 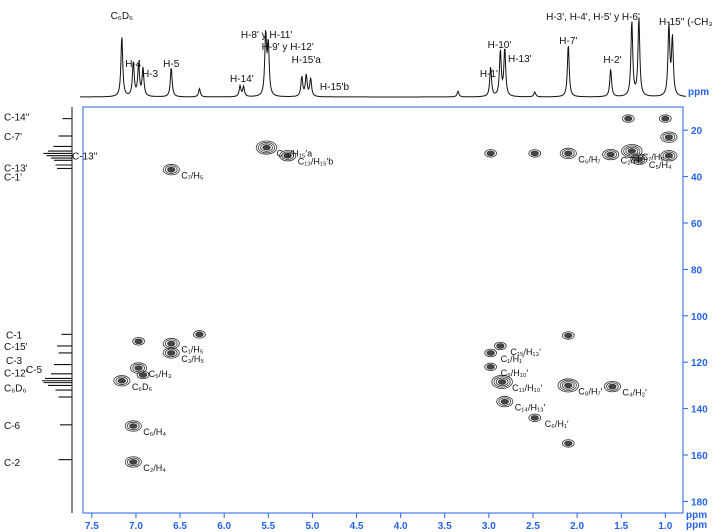 What do you see at coordinates (180, 526) in the screenshot?
I see `x-tick-label: 6.5` at bounding box center [180, 526].